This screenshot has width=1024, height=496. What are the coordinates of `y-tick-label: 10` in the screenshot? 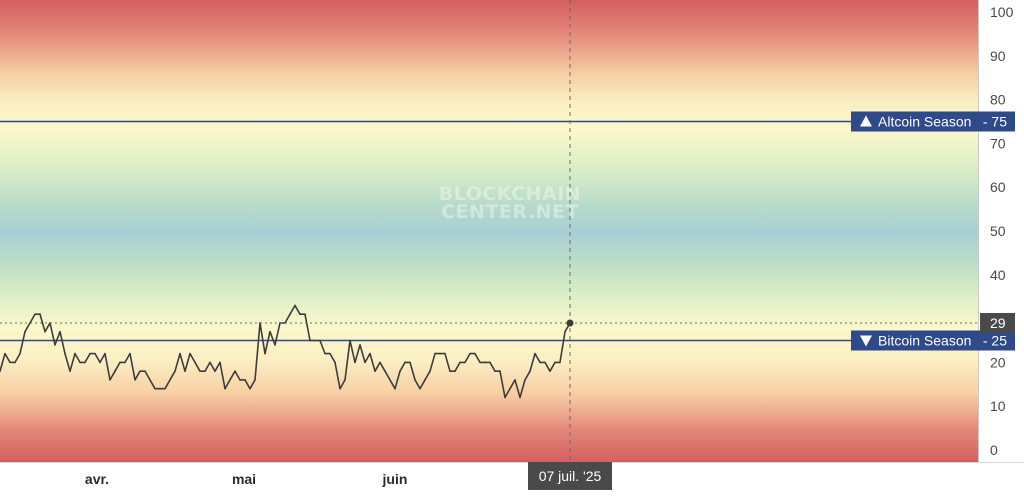 It's located at (998, 406).